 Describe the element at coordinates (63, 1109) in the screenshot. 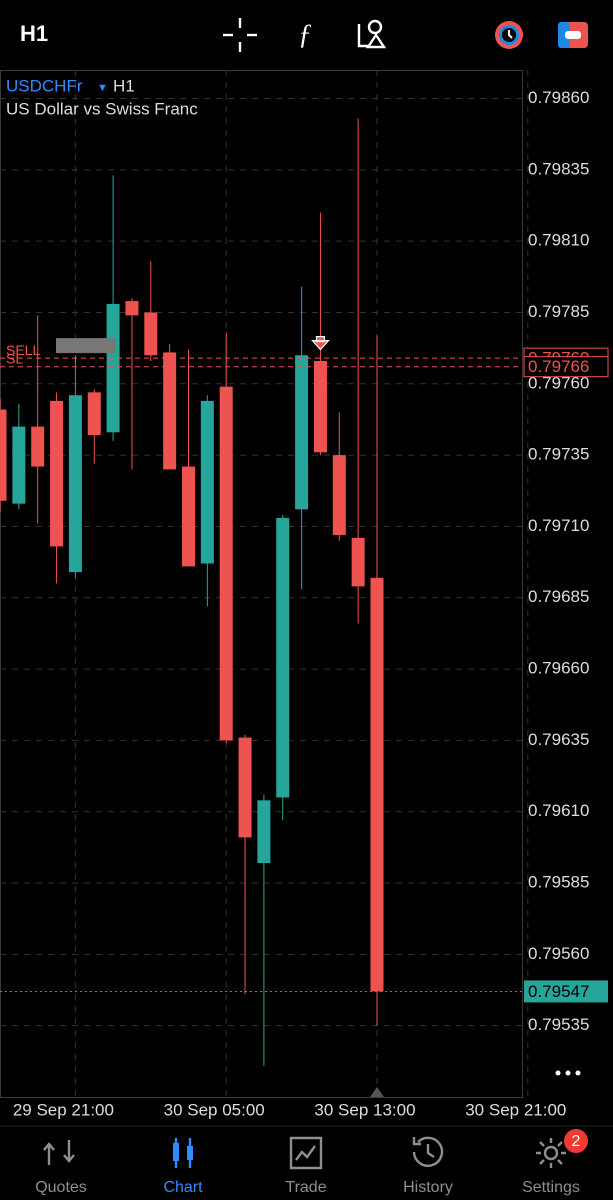

I see `x-tick-label: 29 Sep 21:00` at that location.